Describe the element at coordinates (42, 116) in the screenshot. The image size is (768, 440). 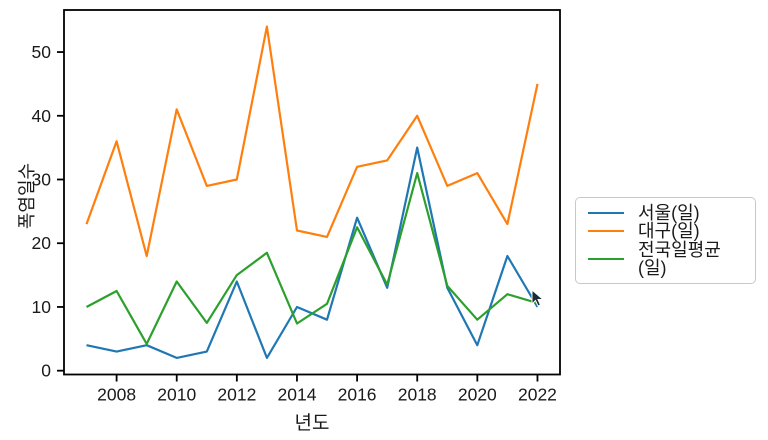
I see `y-tick-label: 40` at that location.